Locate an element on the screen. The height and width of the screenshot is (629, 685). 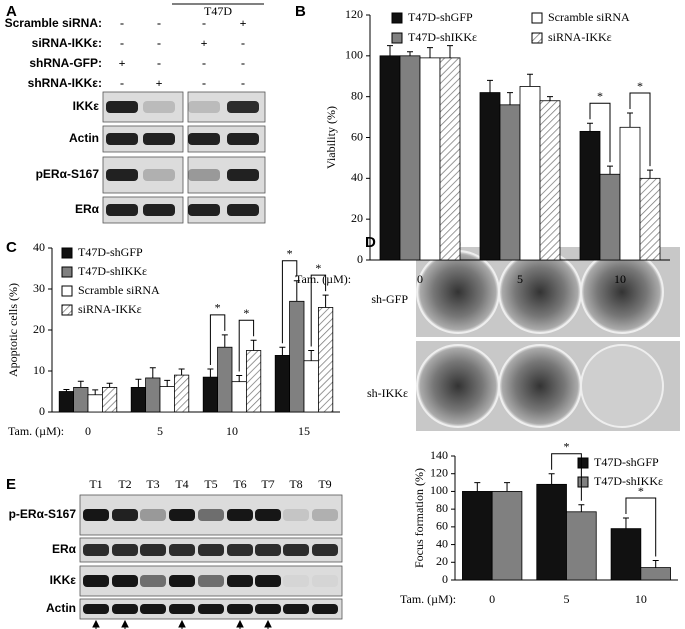
y-tick-label: 40 is located at coordinates (357, 177).